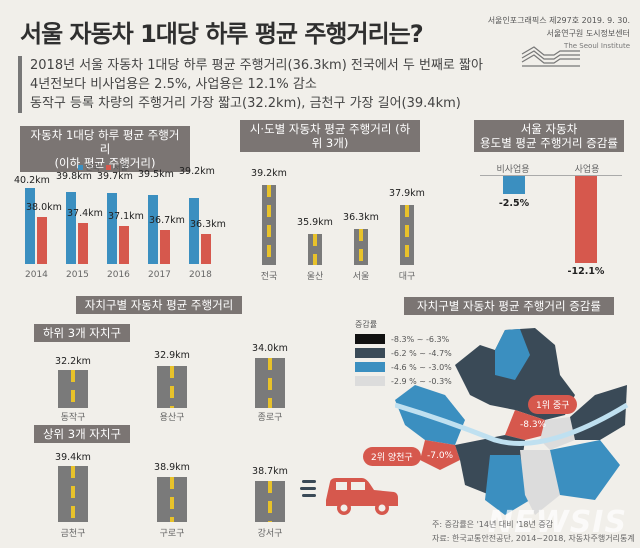 The width and height of the screenshot is (640, 548). I want to click on value-label: 38.0km, so click(44, 207).